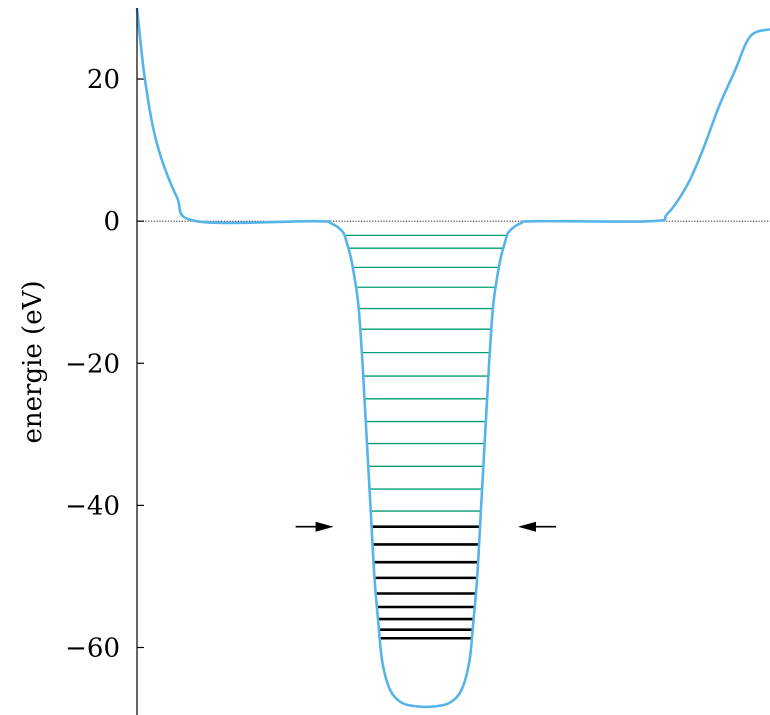  What do you see at coordinates (426, 437) in the screenshot?
I see `energy-levels` at bounding box center [426, 437].